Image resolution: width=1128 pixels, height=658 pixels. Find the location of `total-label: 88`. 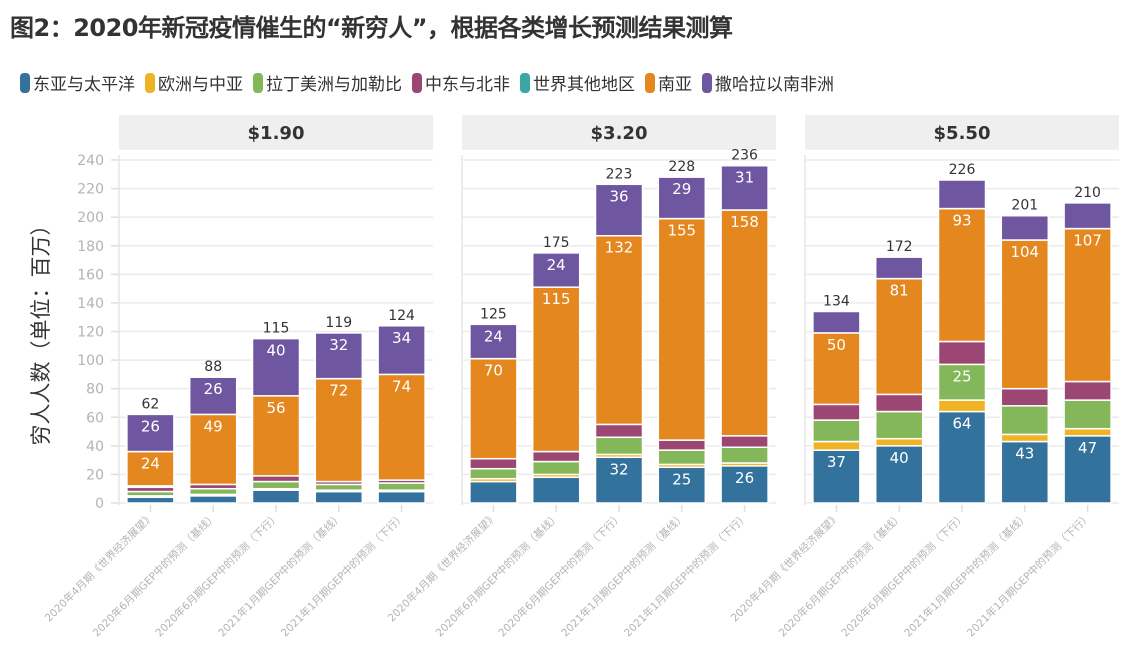

total-label: 88 is located at coordinates (213, 367).